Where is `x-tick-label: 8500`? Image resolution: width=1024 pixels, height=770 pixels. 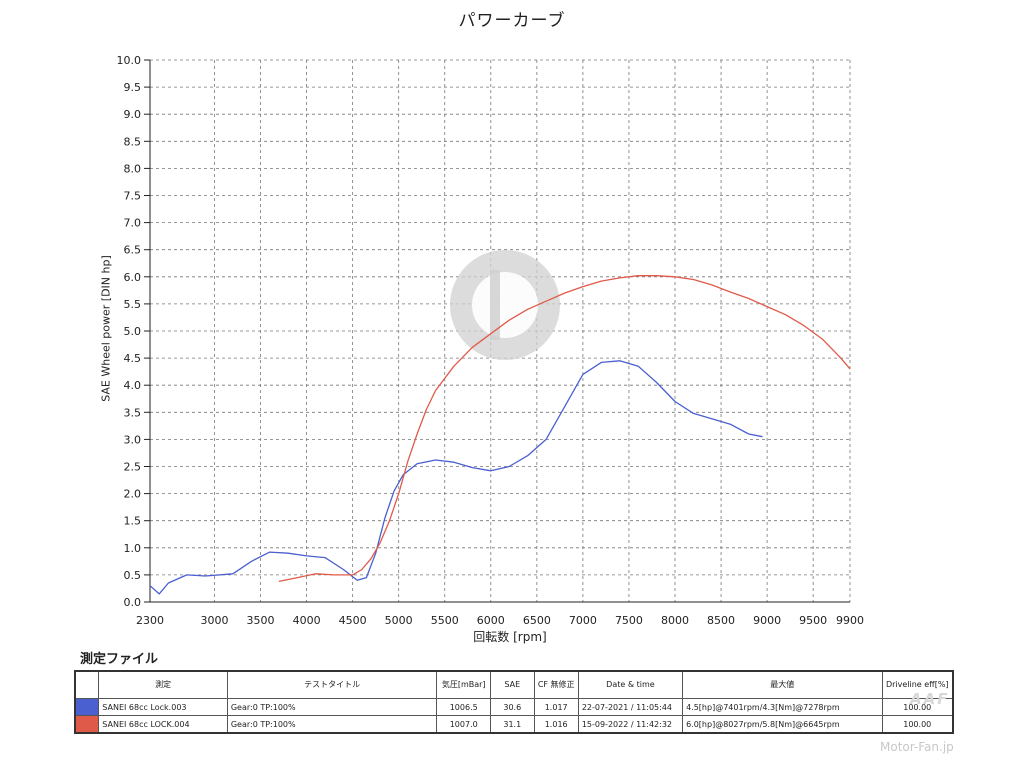 x-tick-label: 8500 is located at coordinates (721, 620).